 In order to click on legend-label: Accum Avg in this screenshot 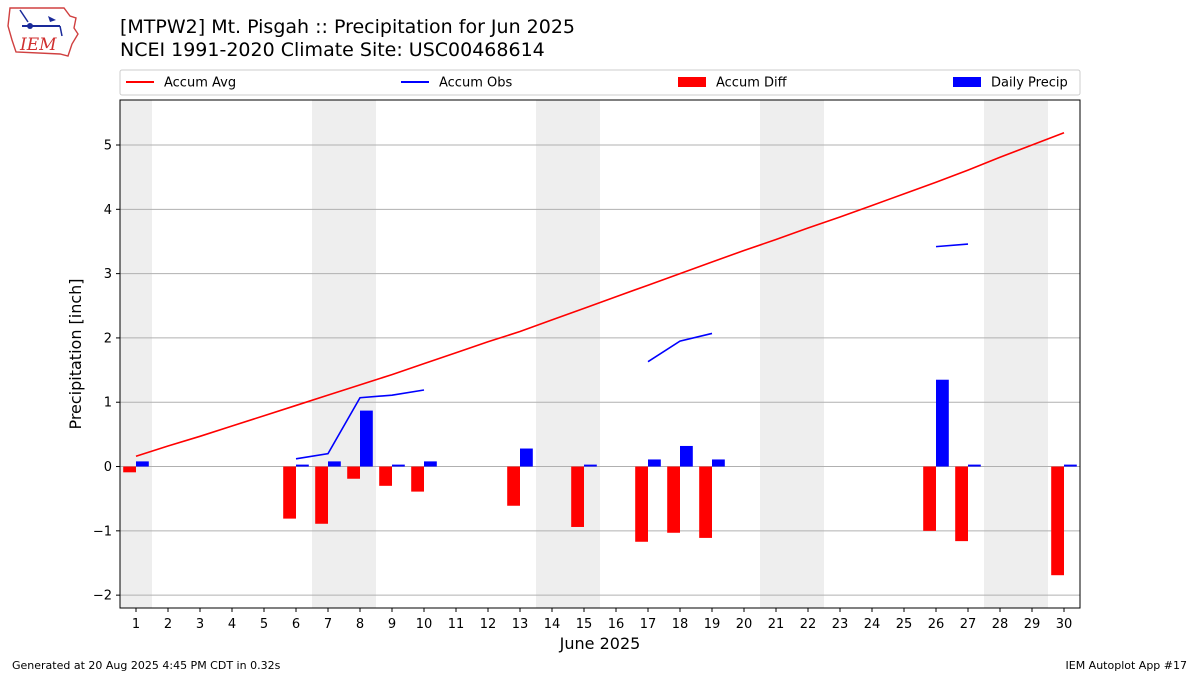, I will do `click(200, 83)`.